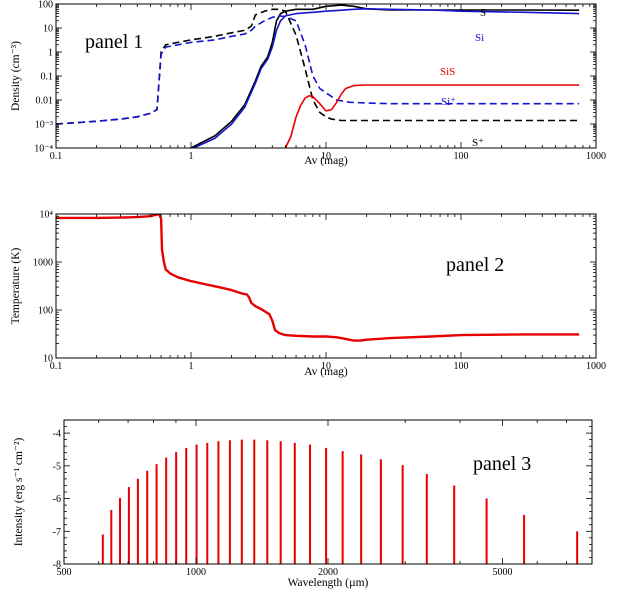 This screenshot has height=594, width=623. Describe the element at coordinates (45, 5) in the screenshot. I see `density-y-tick-label: 100` at that location.